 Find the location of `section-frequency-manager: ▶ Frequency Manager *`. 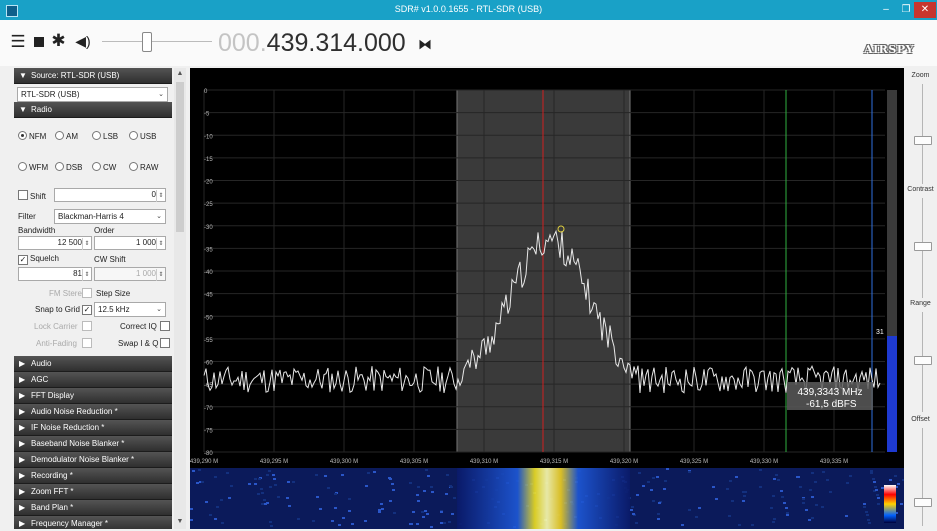

section-frequency-manager: ▶ Frequency Manager * is located at coordinates (93, 522).